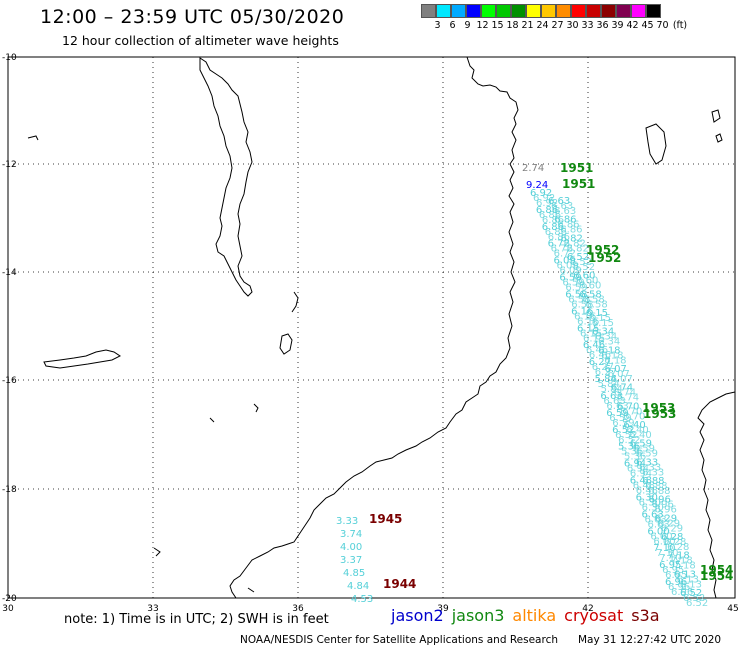  I want to click on swh-value: 2.74, so click(533, 168).